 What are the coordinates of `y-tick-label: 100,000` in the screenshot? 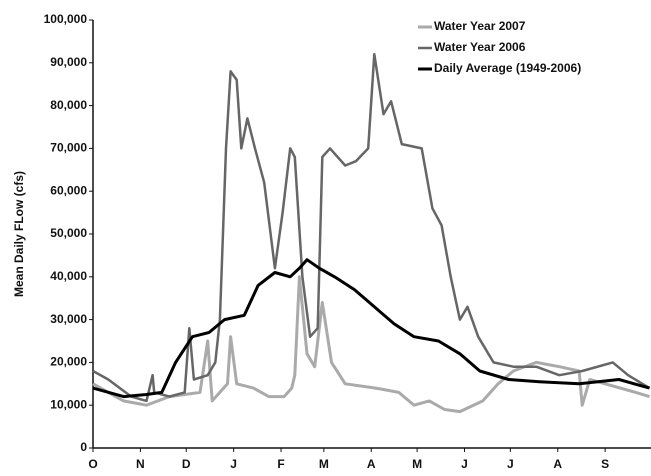 It's located at (66, 19).